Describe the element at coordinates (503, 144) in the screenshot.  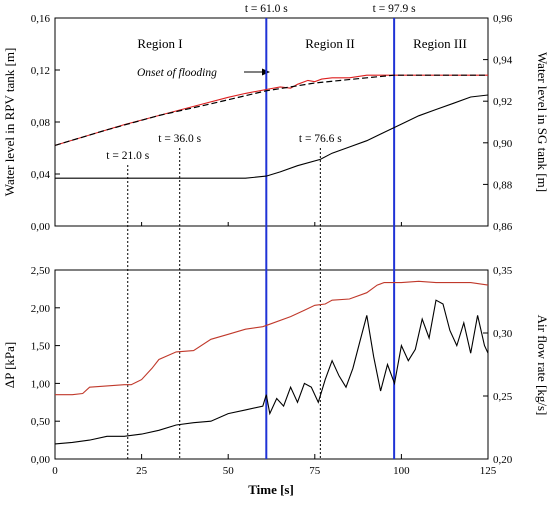
I see `top-right-ytick-label: 0,90` at that location.